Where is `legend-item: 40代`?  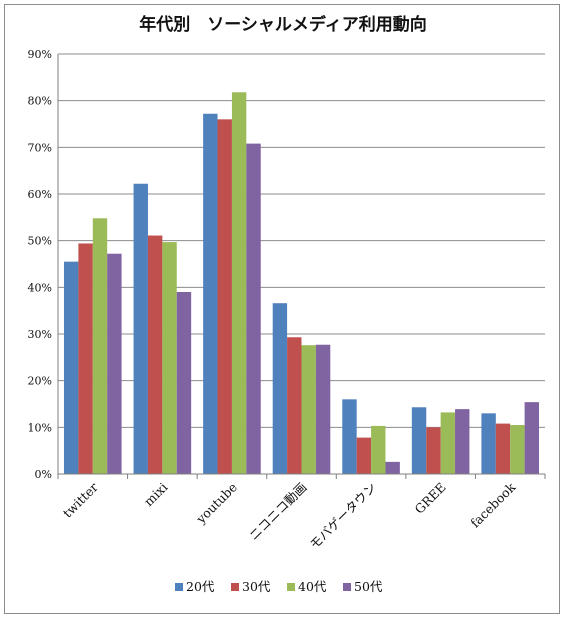
legend-item: 40代 is located at coordinates (307, 586).